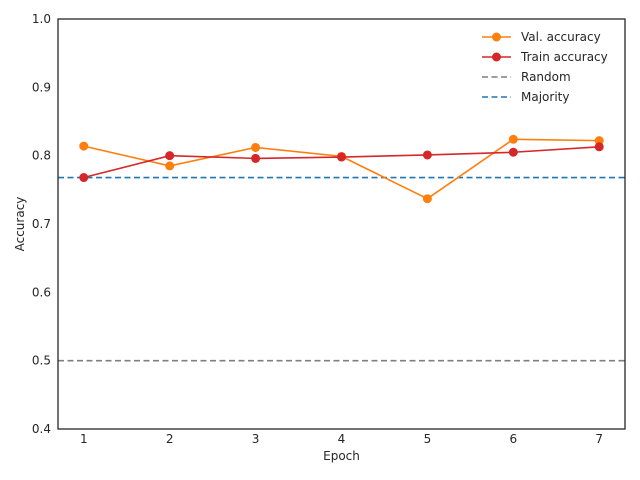 The image size is (640, 480). Describe the element at coordinates (41, 19) in the screenshot. I see `y-tick-label: 1.0` at that location.